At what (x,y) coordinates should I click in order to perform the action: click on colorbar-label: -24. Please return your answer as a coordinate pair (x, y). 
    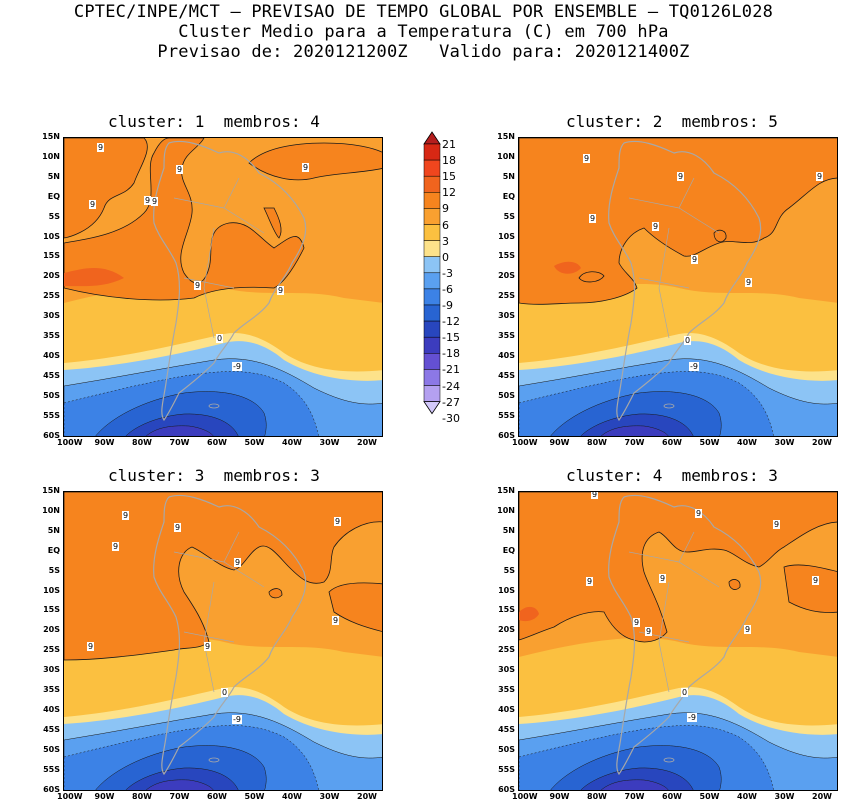
    Looking at the image, I should click on (451, 386).